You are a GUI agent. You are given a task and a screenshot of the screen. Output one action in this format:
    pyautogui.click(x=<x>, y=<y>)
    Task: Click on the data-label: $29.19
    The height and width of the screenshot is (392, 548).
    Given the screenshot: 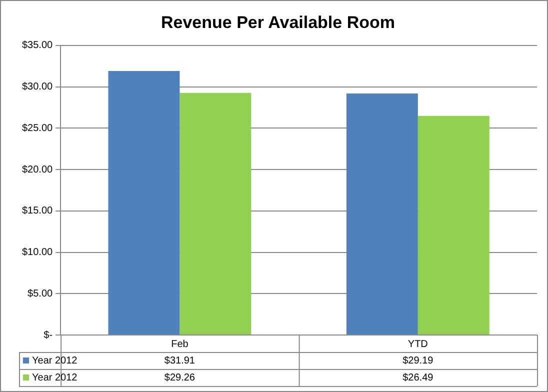 What is the action you would take?
    pyautogui.click(x=418, y=360)
    